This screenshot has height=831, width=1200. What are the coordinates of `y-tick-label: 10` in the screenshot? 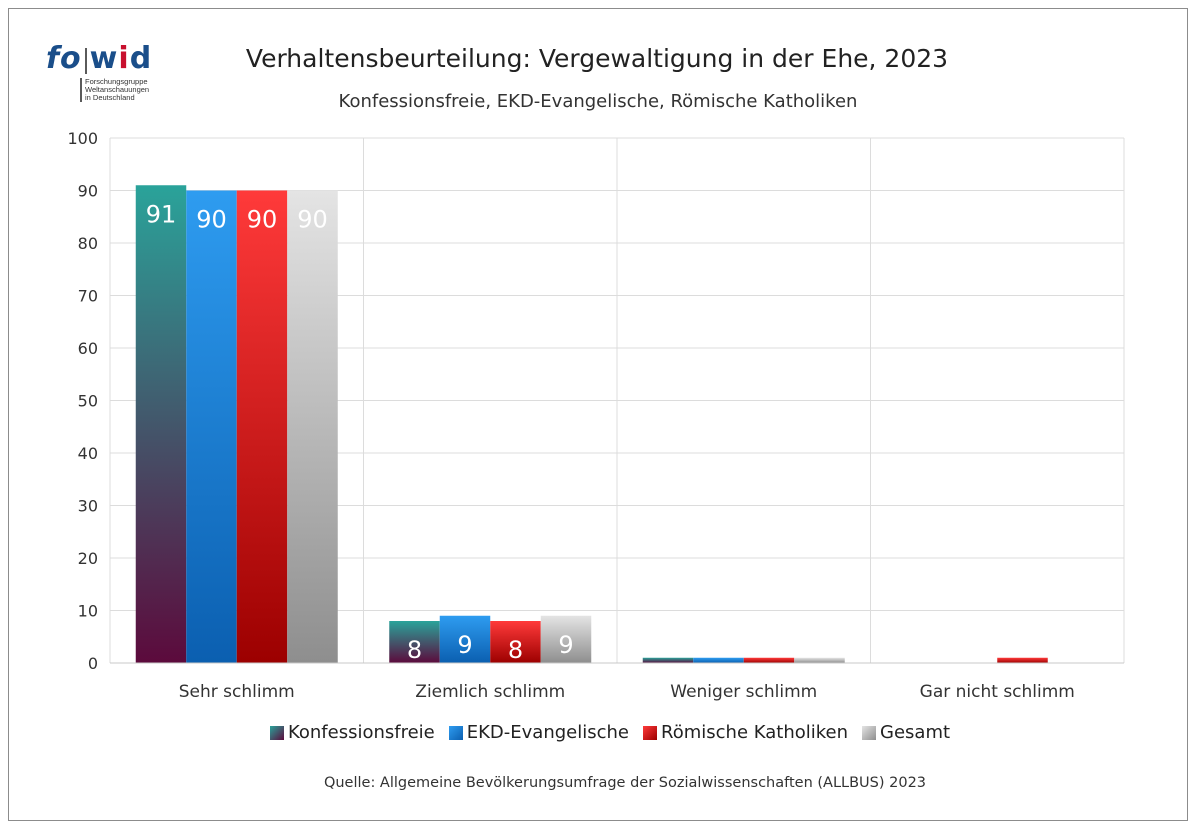 It's located at (88, 611).